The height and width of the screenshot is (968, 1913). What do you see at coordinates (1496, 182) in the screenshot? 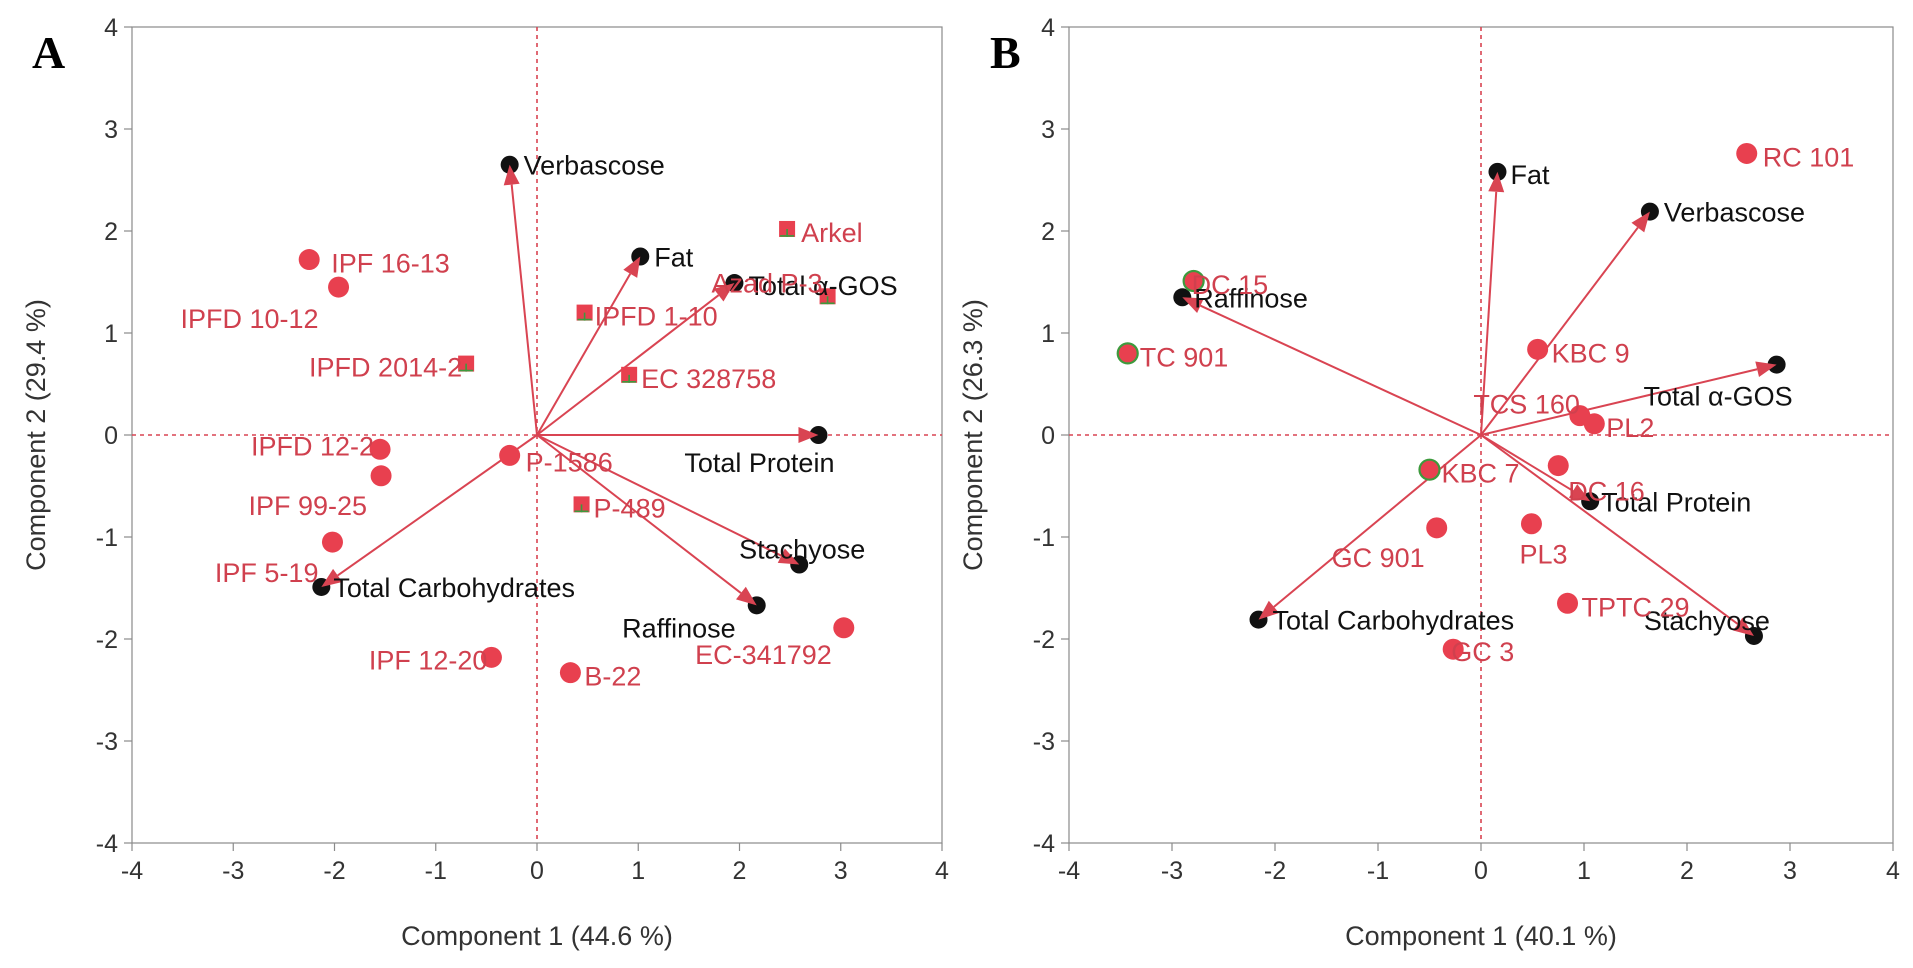
I see `loading-arrowhead-fat` at bounding box center [1496, 182].